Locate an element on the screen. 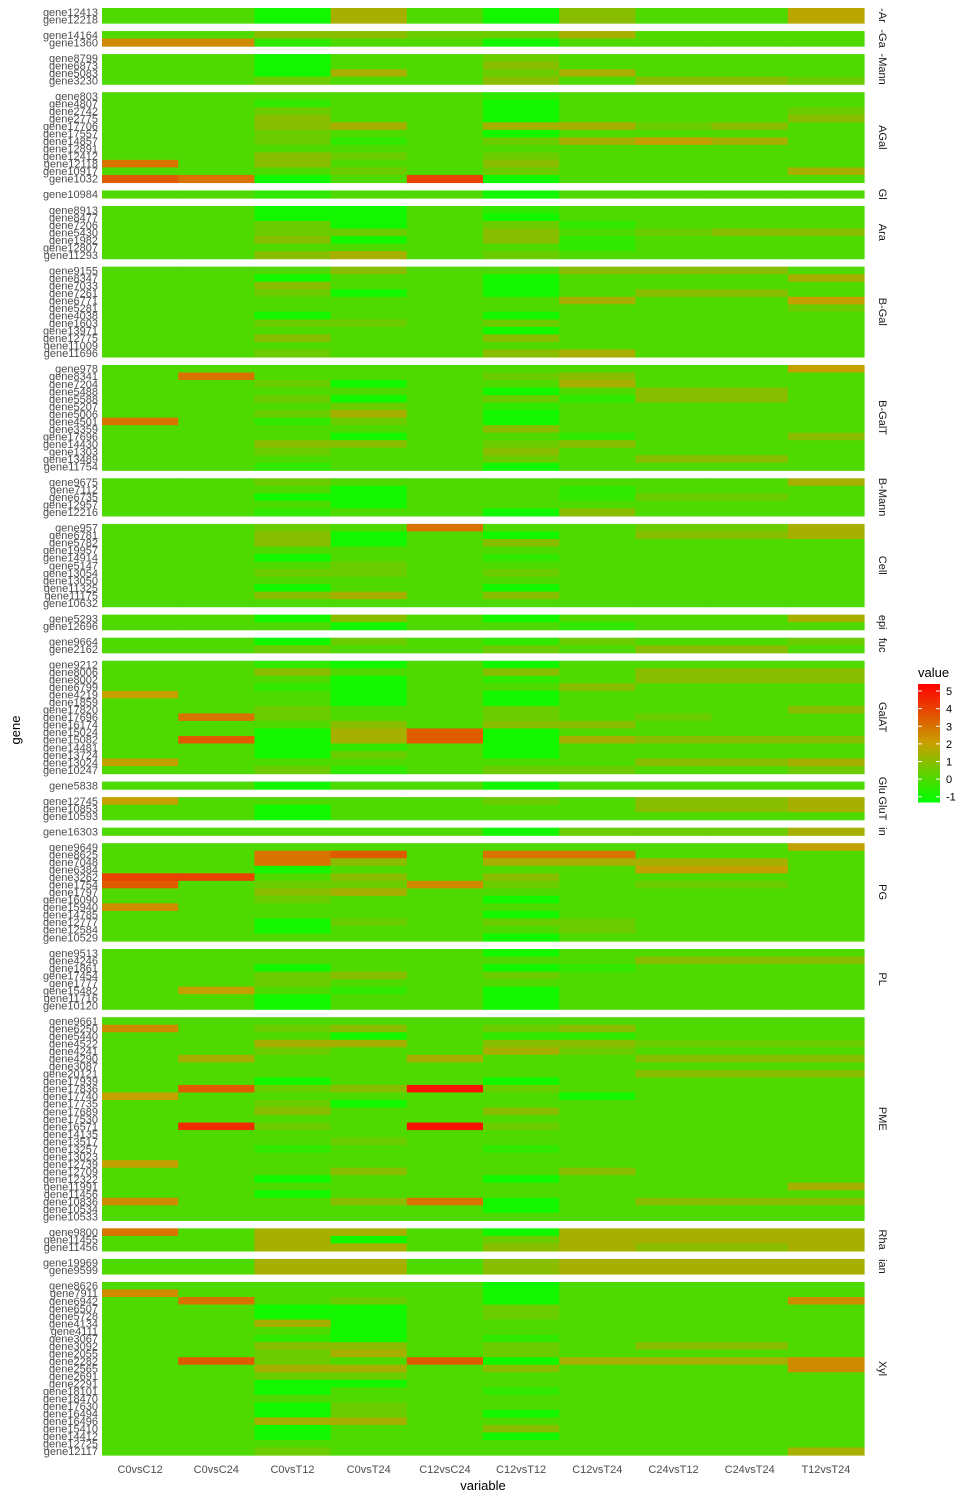 The height and width of the screenshot is (1500, 974). gene-tick-label: gene7048 is located at coordinates (73, 863).